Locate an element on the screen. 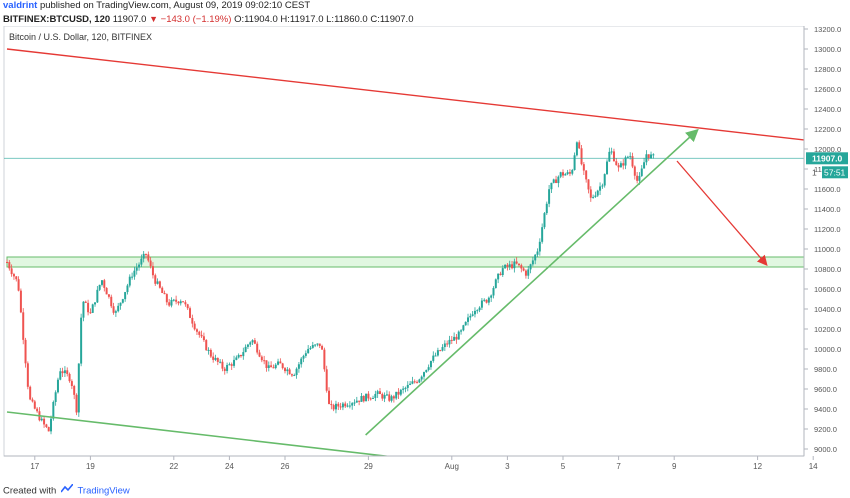 The width and height of the screenshot is (850, 498). lower-support-trendline is located at coordinates (199, 434).